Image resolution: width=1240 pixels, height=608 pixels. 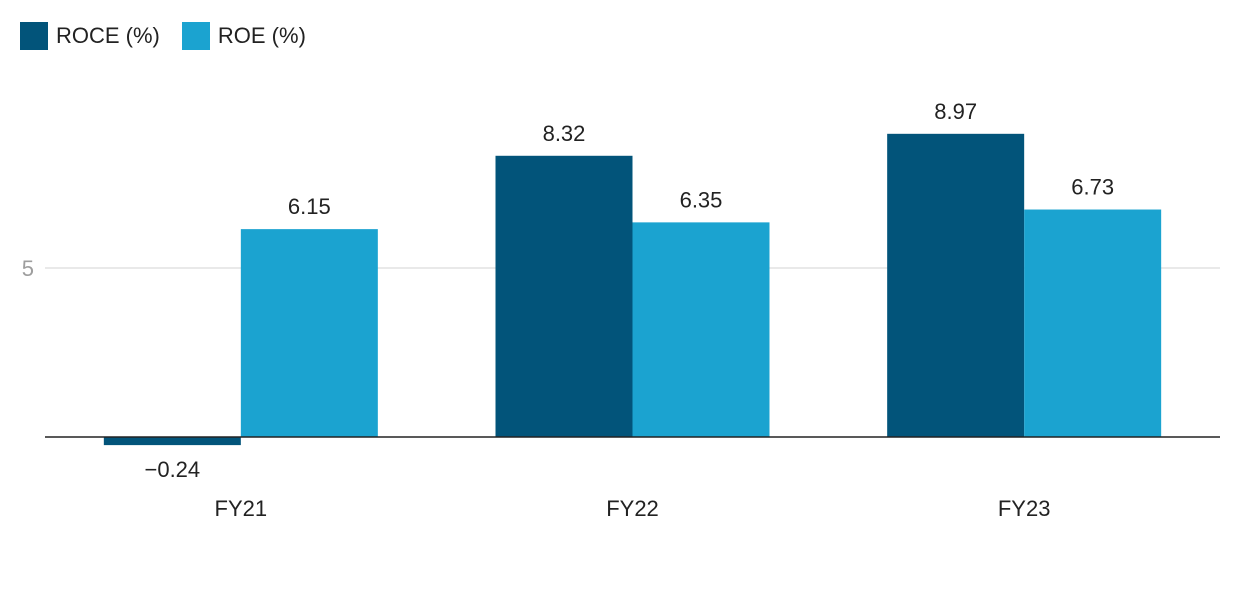 What do you see at coordinates (701, 329) in the screenshot?
I see `bar-roe-fy22` at bounding box center [701, 329].